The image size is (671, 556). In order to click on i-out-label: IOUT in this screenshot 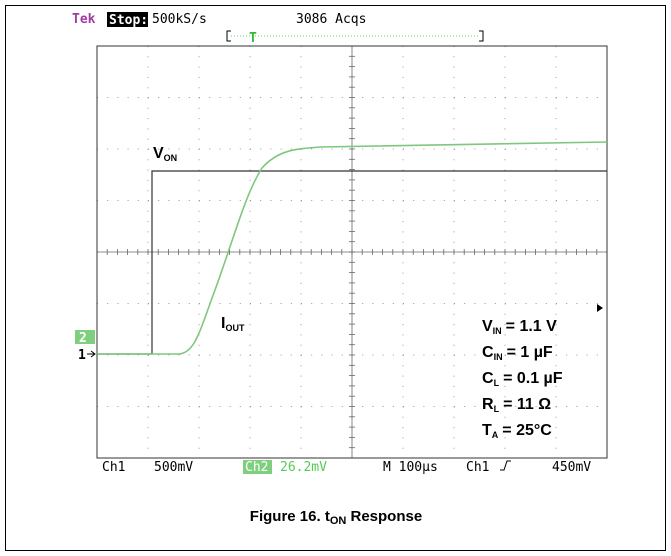, I will do `click(233, 324)`.